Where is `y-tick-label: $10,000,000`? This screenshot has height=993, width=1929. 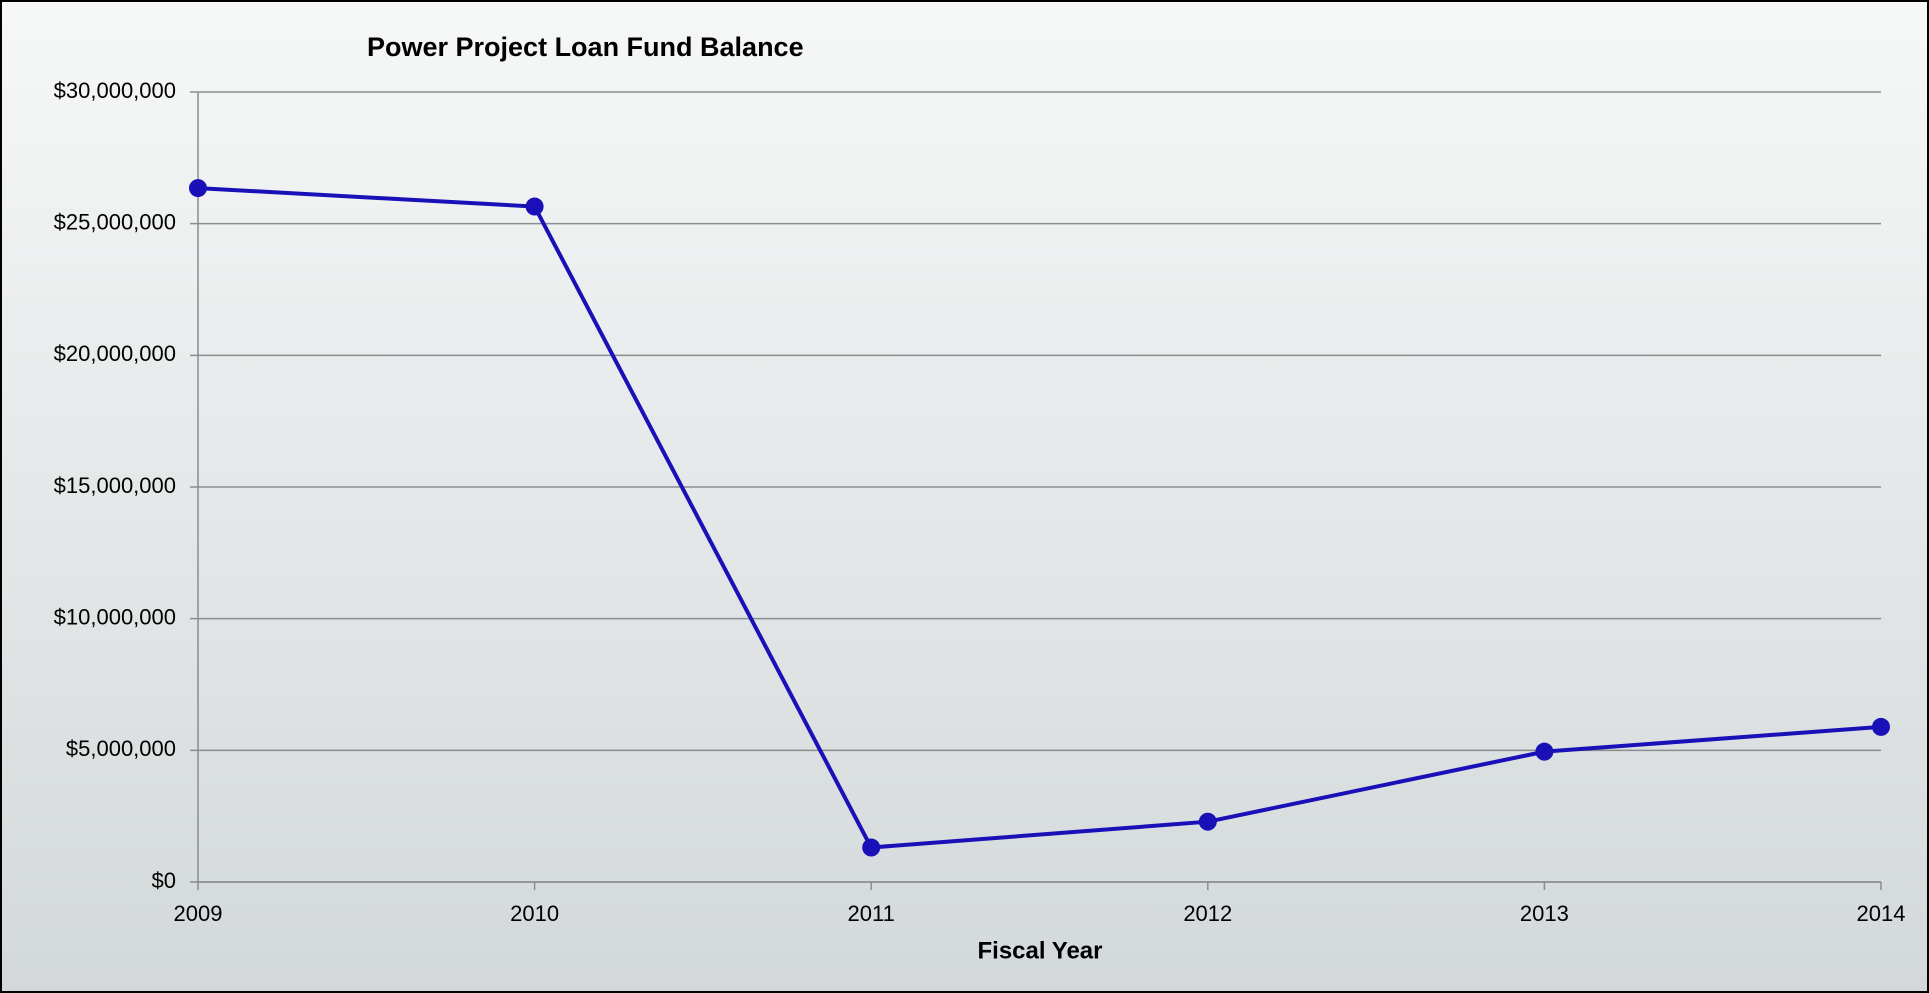 y-tick-label: $10,000,000 is located at coordinates (115, 616).